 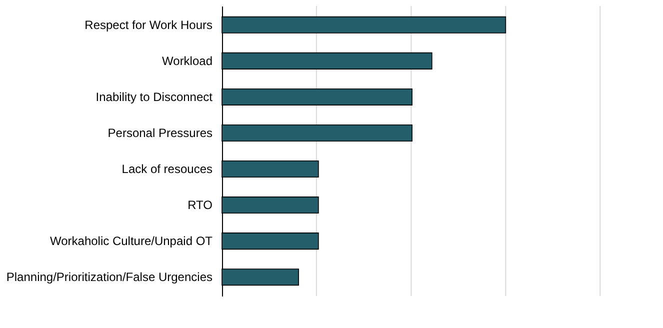 What do you see at coordinates (187, 61) in the screenshot?
I see `y-tick-label: Workload` at bounding box center [187, 61].